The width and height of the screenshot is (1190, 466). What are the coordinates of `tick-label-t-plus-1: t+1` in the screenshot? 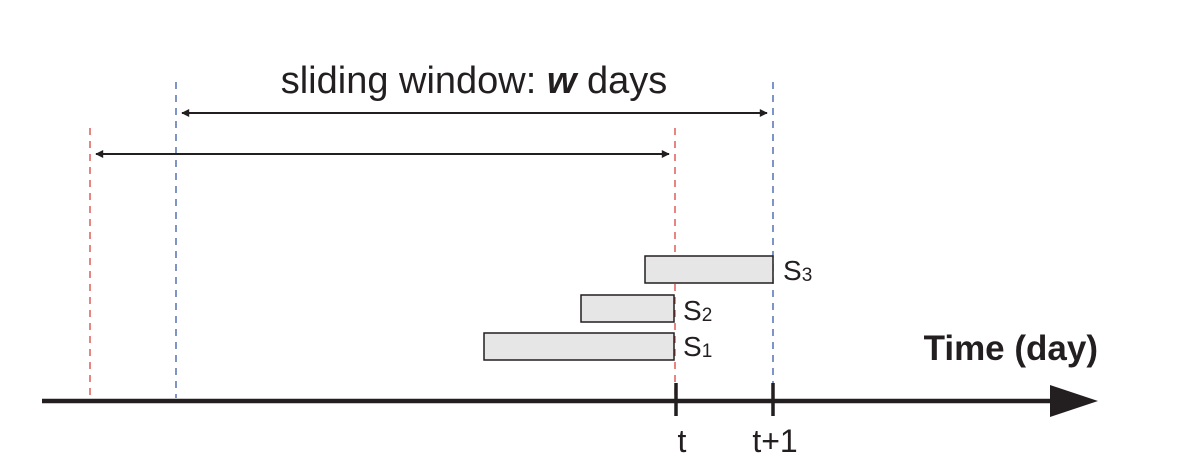 It's located at (774, 441).